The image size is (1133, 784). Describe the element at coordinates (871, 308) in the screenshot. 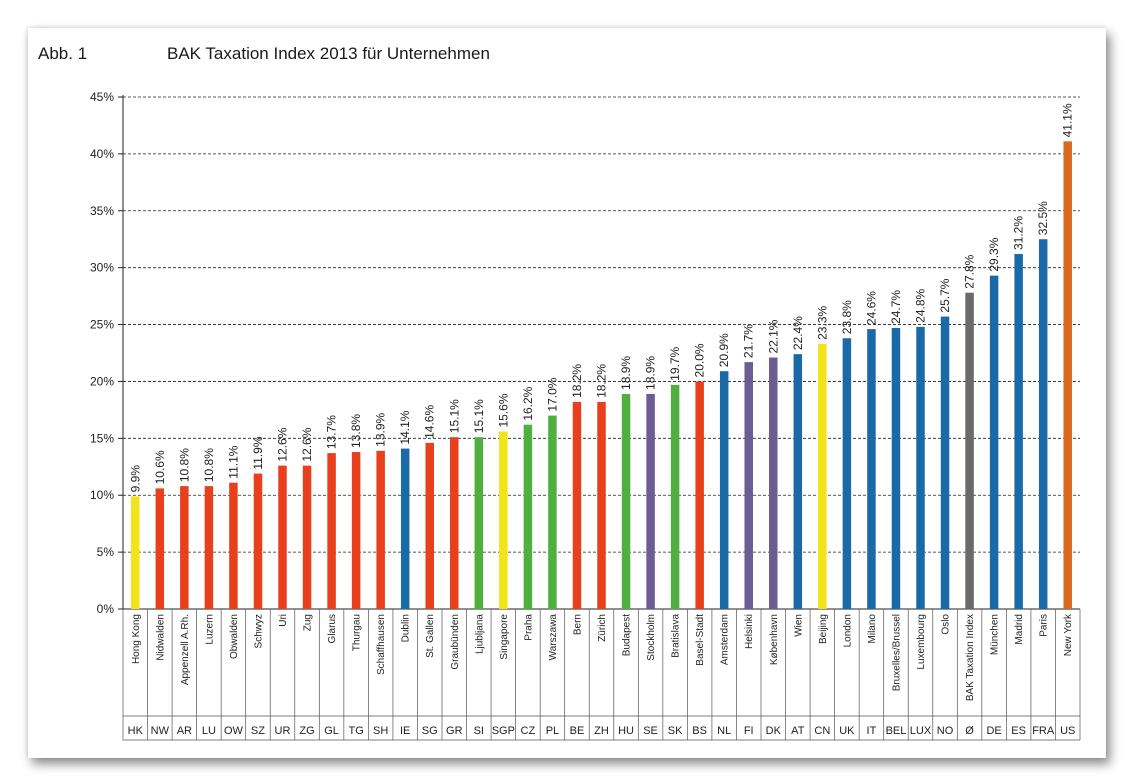

I see `data-label: 24.6%` at that location.